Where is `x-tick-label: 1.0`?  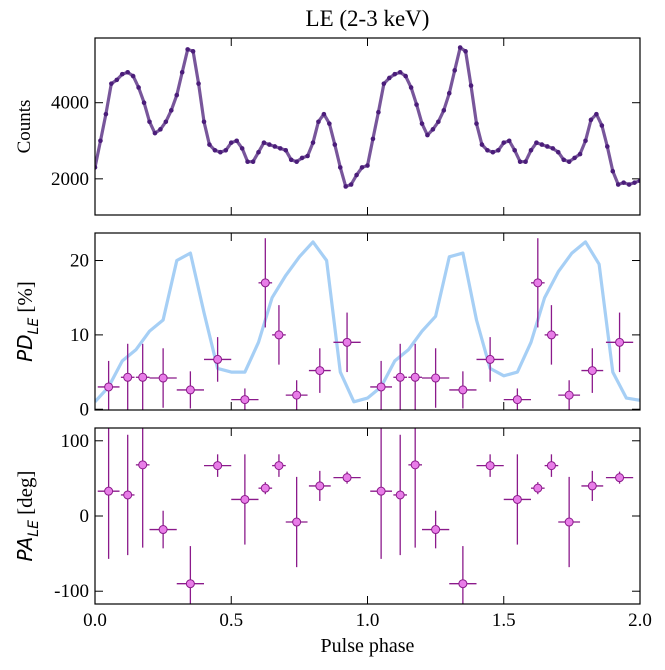
x-tick-label: 1.0 is located at coordinates (368, 620).